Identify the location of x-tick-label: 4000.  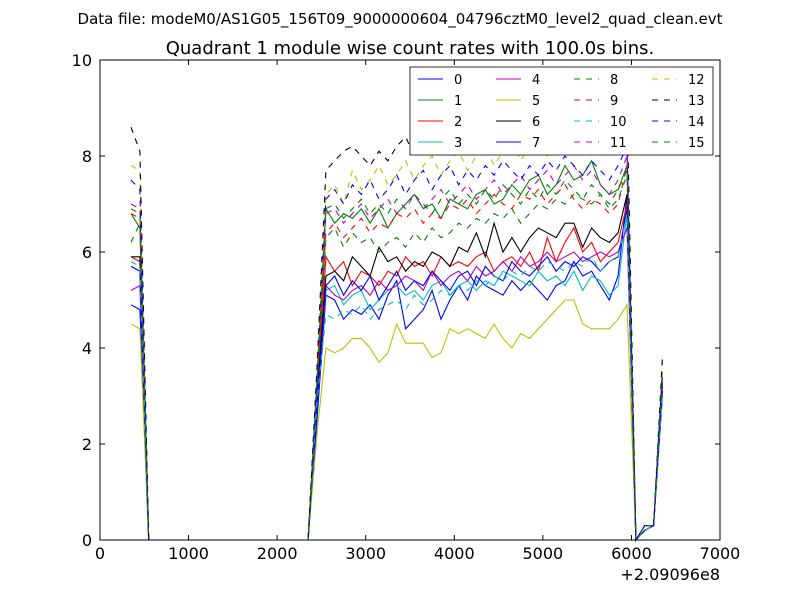
(454, 553).